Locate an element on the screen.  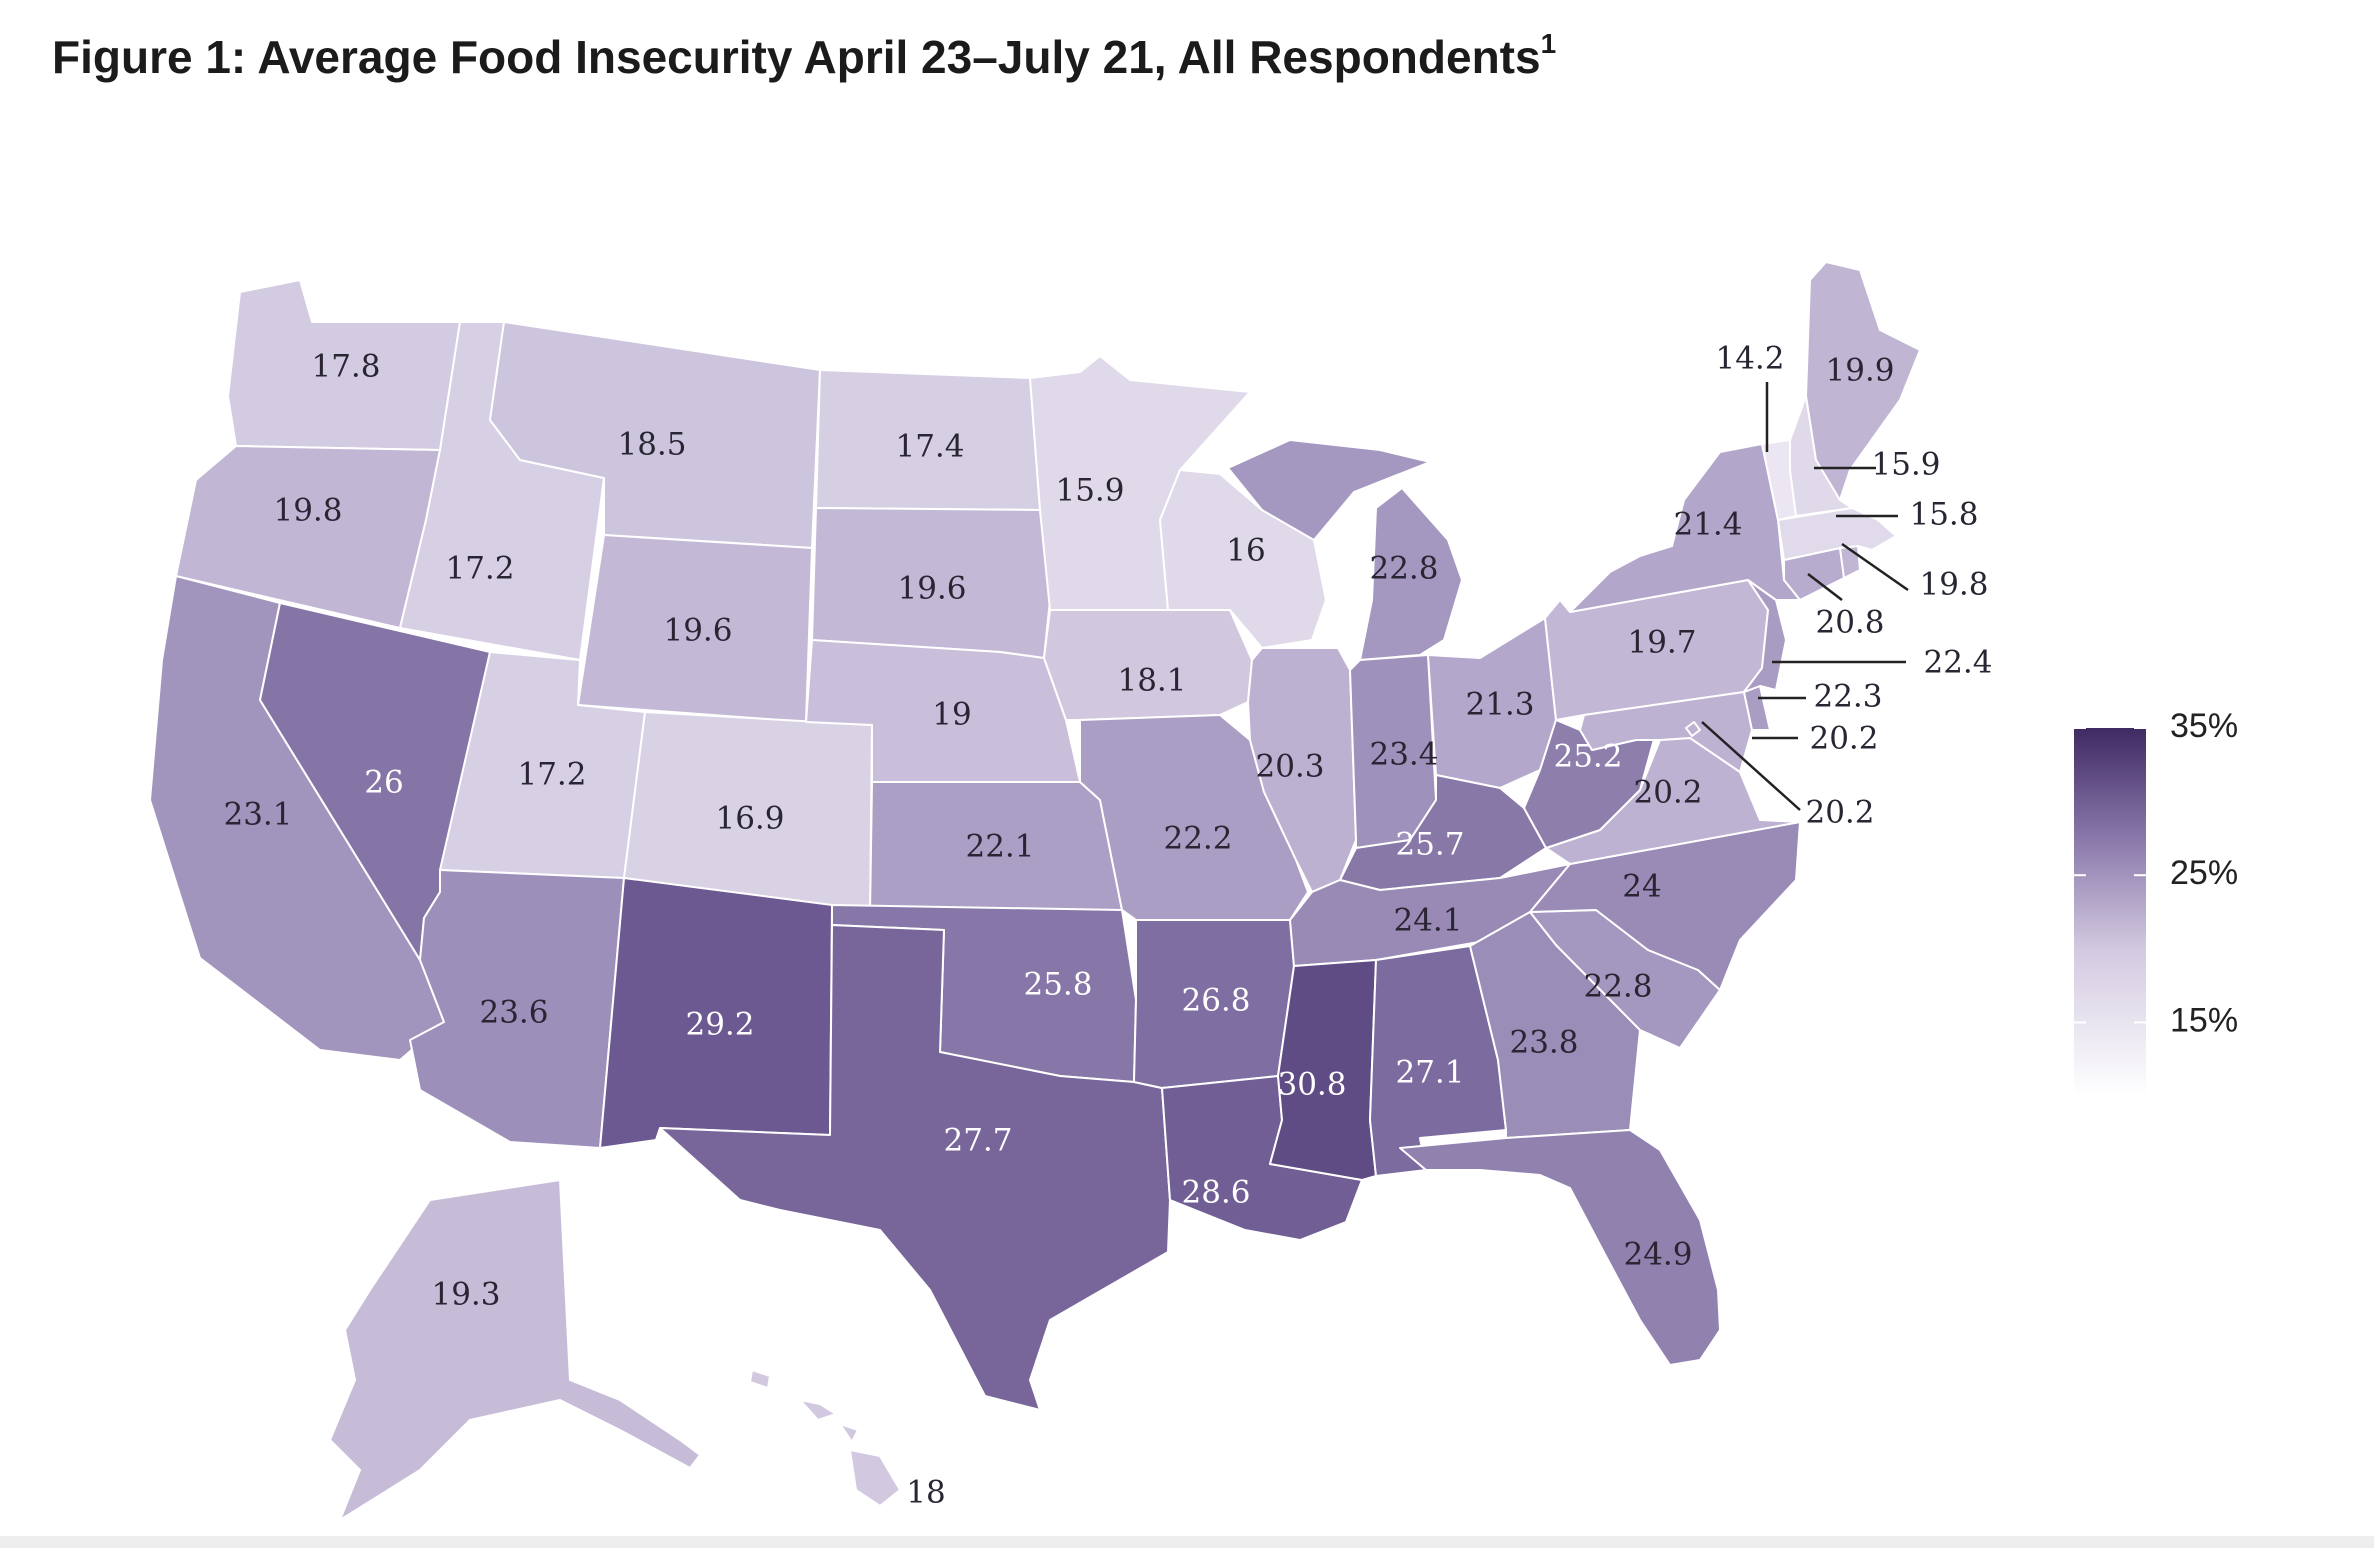
state-label-hi: 18 is located at coordinates (925, 1493).